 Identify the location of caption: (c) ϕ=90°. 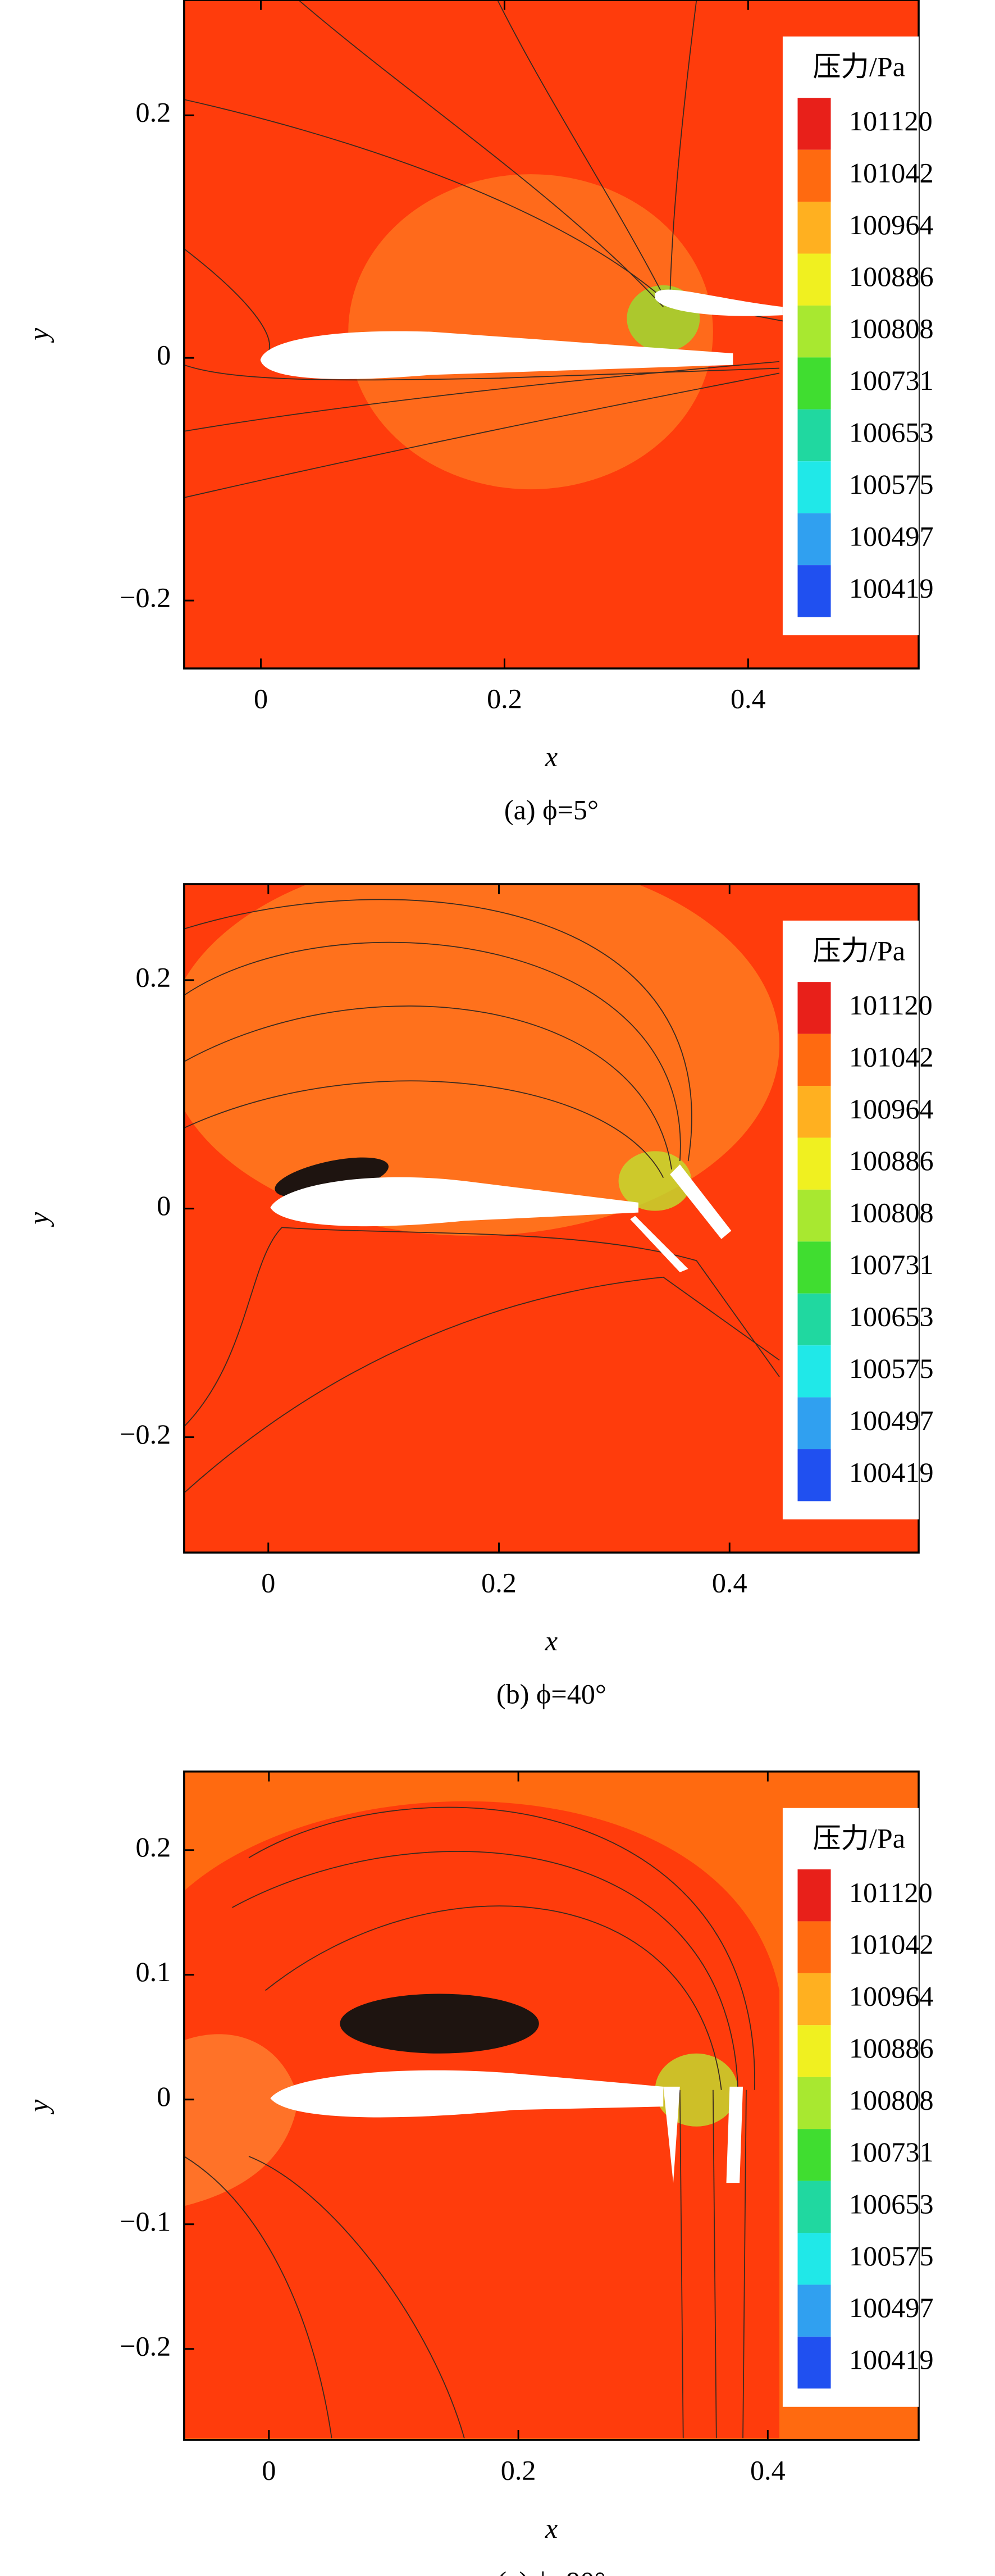
(551, 2570).